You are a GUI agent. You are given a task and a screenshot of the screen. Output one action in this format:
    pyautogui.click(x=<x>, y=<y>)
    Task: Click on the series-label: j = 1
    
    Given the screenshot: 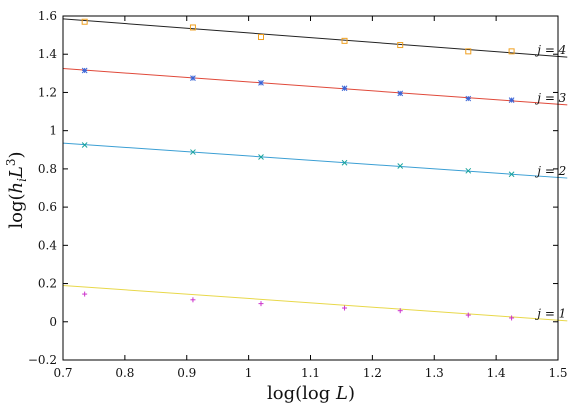 What is the action you would take?
    pyautogui.click(x=550, y=314)
    